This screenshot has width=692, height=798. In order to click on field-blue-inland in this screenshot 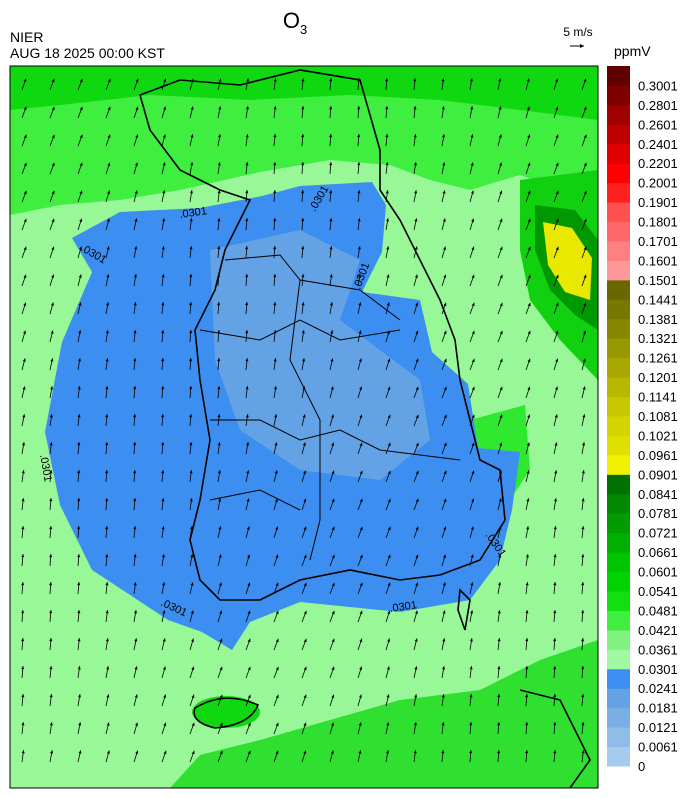, I will do `click(320, 355)`.